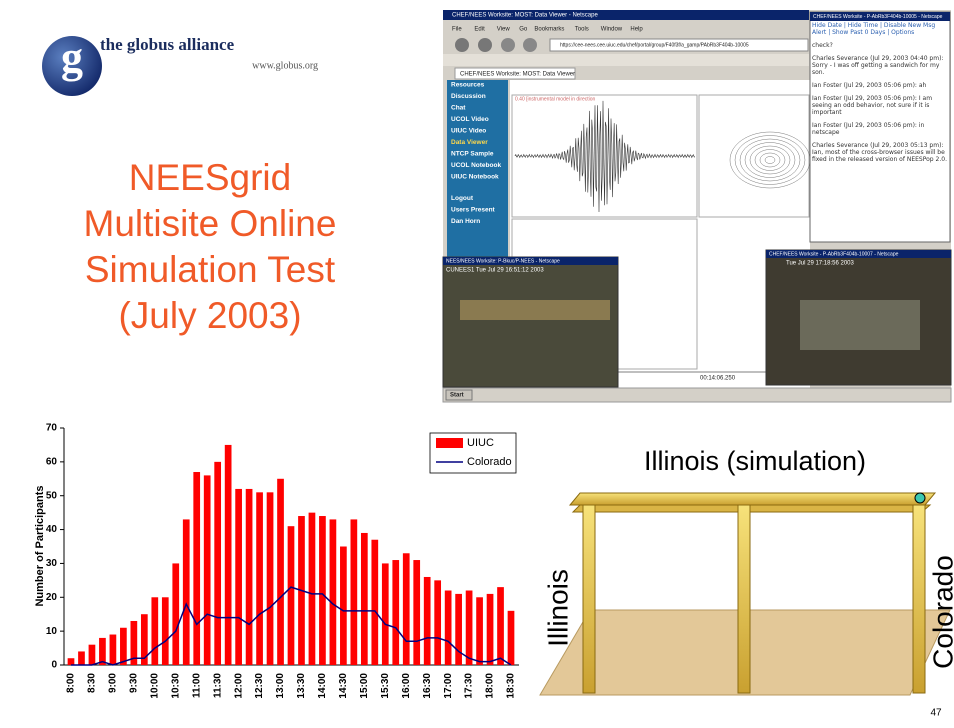  What do you see at coordinates (746, 571) in the screenshot?
I see `diagram: Illinois (simulation) Illinois Colorado` at bounding box center [746, 571].